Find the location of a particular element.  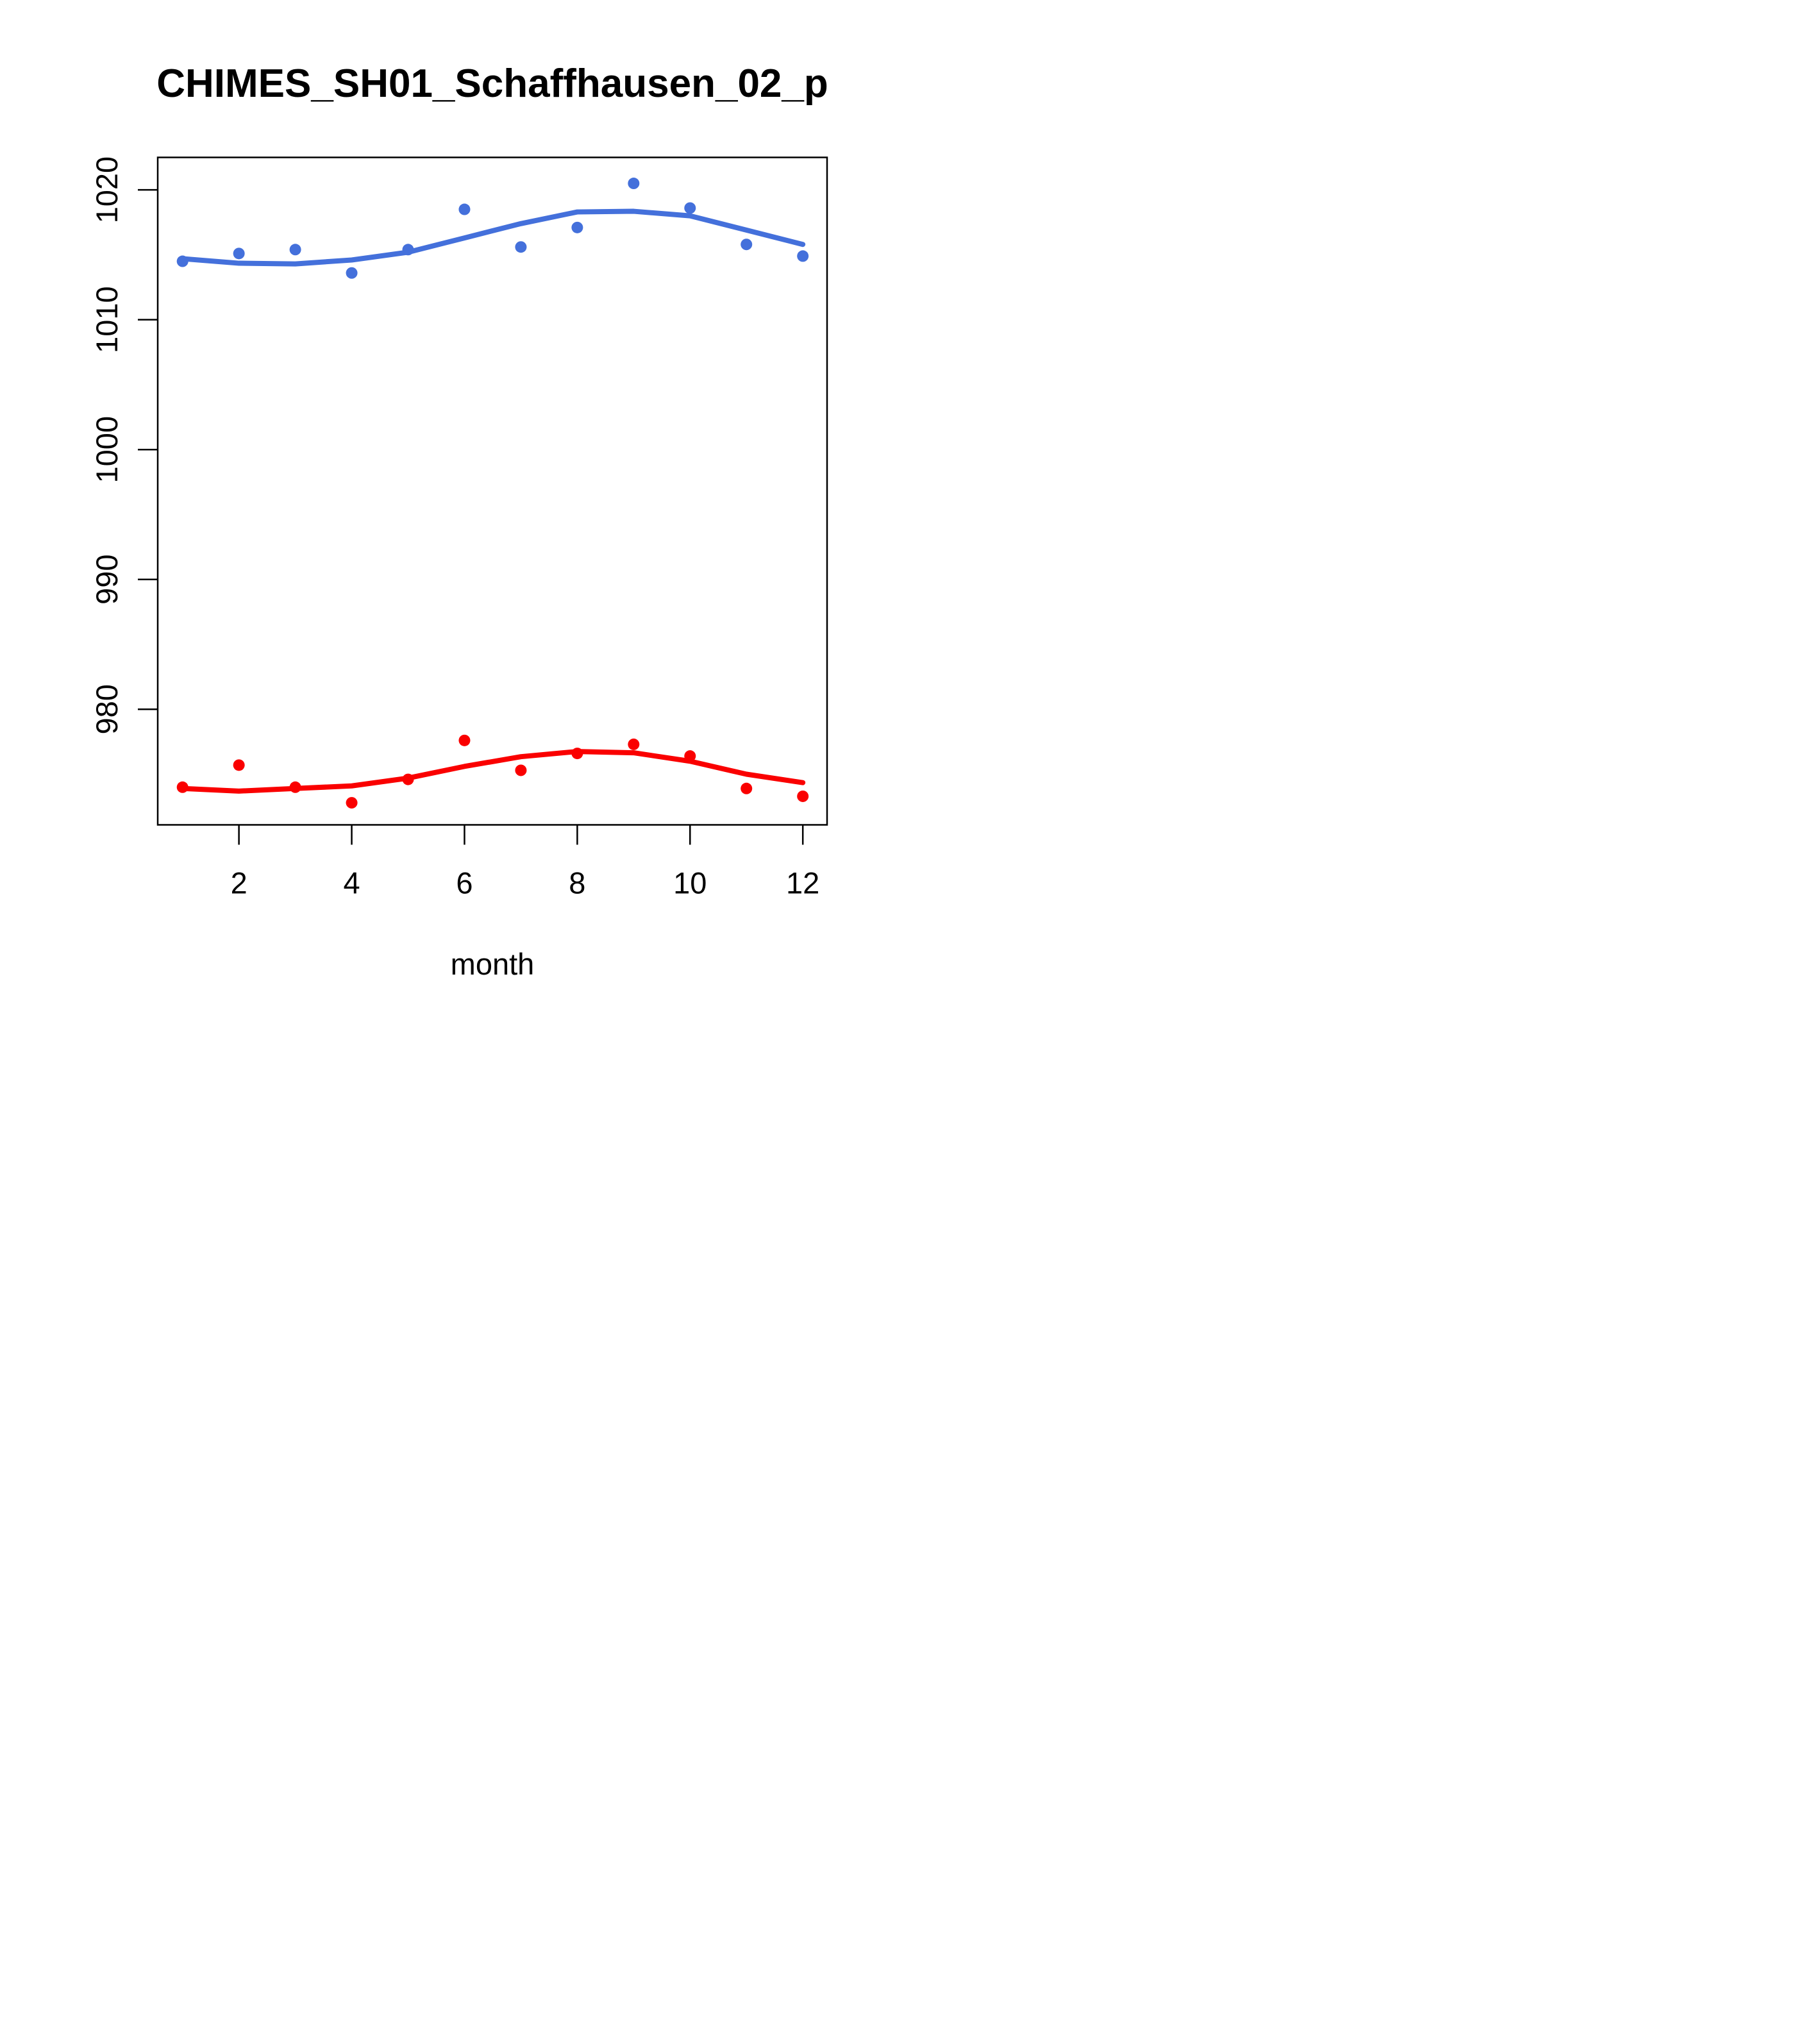

x-tick-label: 8 is located at coordinates (577, 883).